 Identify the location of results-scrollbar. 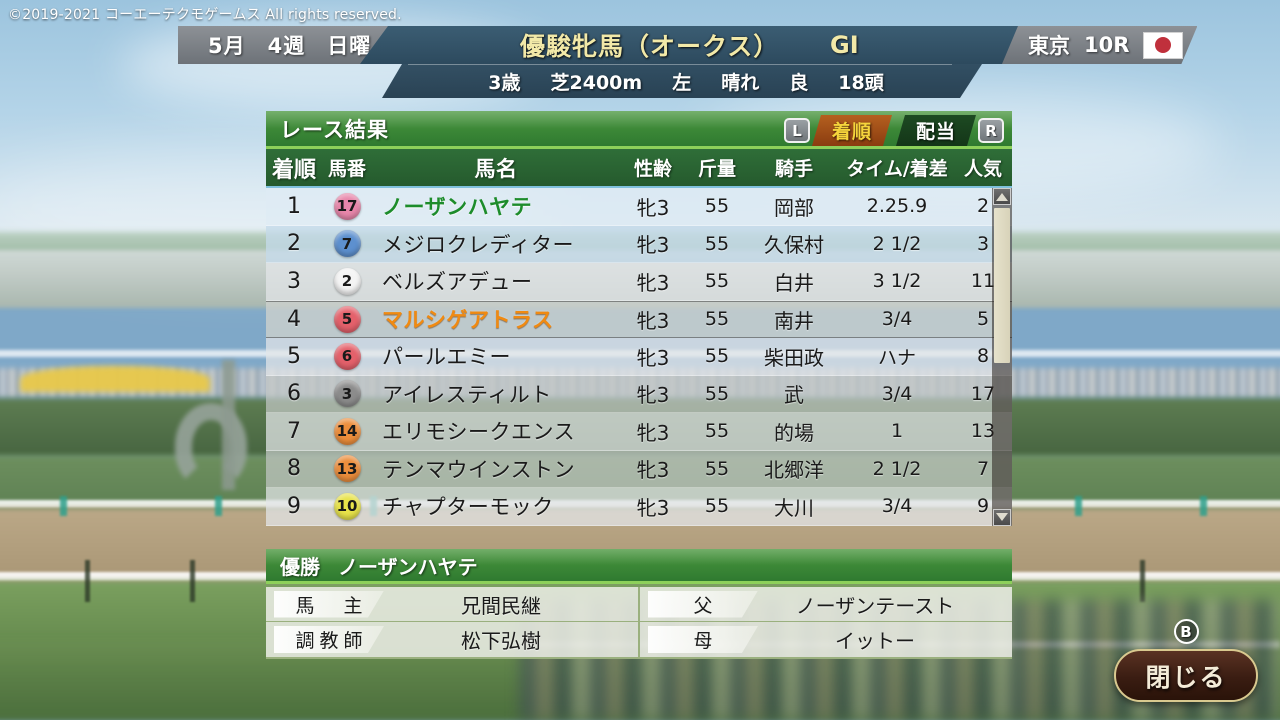
(1002, 357).